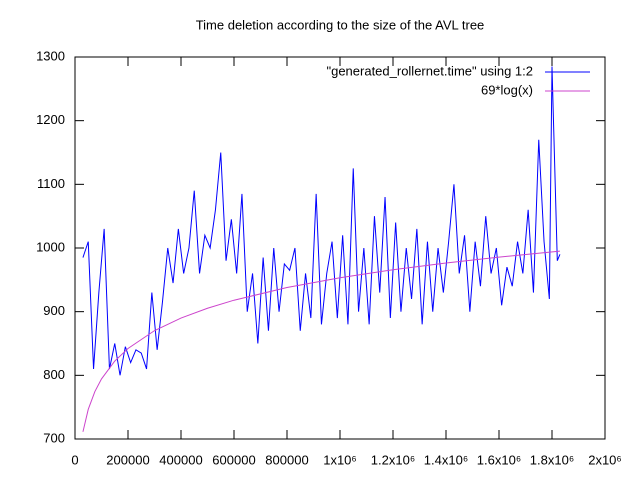 This screenshot has width=640, height=480. Describe the element at coordinates (50, 246) in the screenshot. I see `y-tick-label: 1000` at that location.